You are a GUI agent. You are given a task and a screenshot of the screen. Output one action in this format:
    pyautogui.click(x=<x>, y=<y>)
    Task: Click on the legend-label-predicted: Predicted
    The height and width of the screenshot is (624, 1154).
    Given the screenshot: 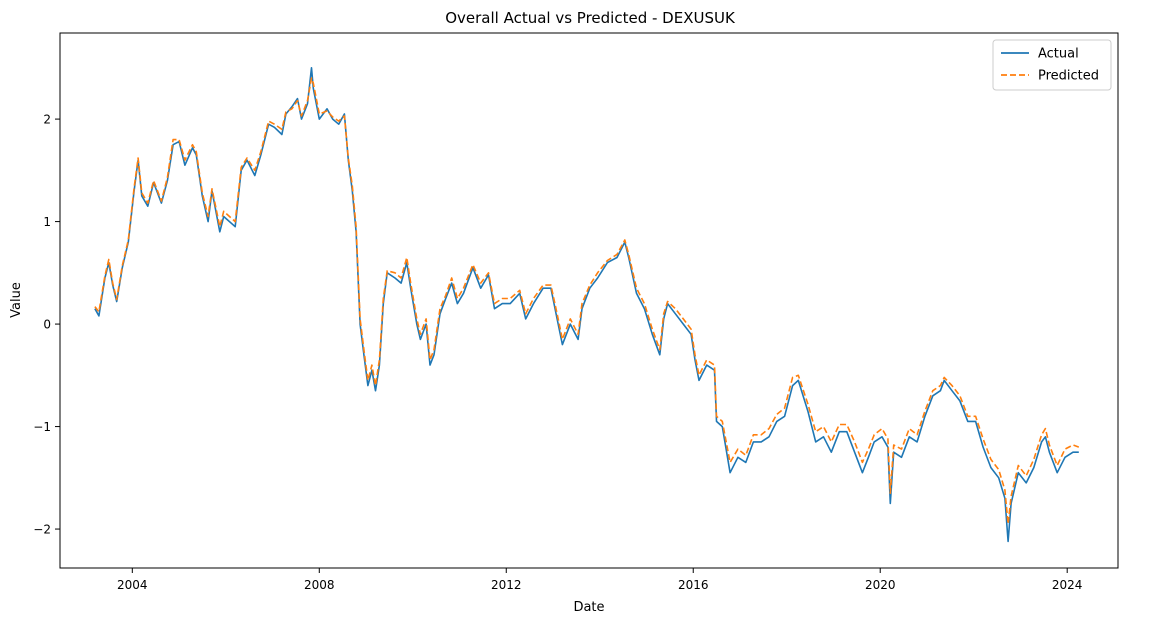 What is the action you would take?
    pyautogui.click(x=1068, y=76)
    